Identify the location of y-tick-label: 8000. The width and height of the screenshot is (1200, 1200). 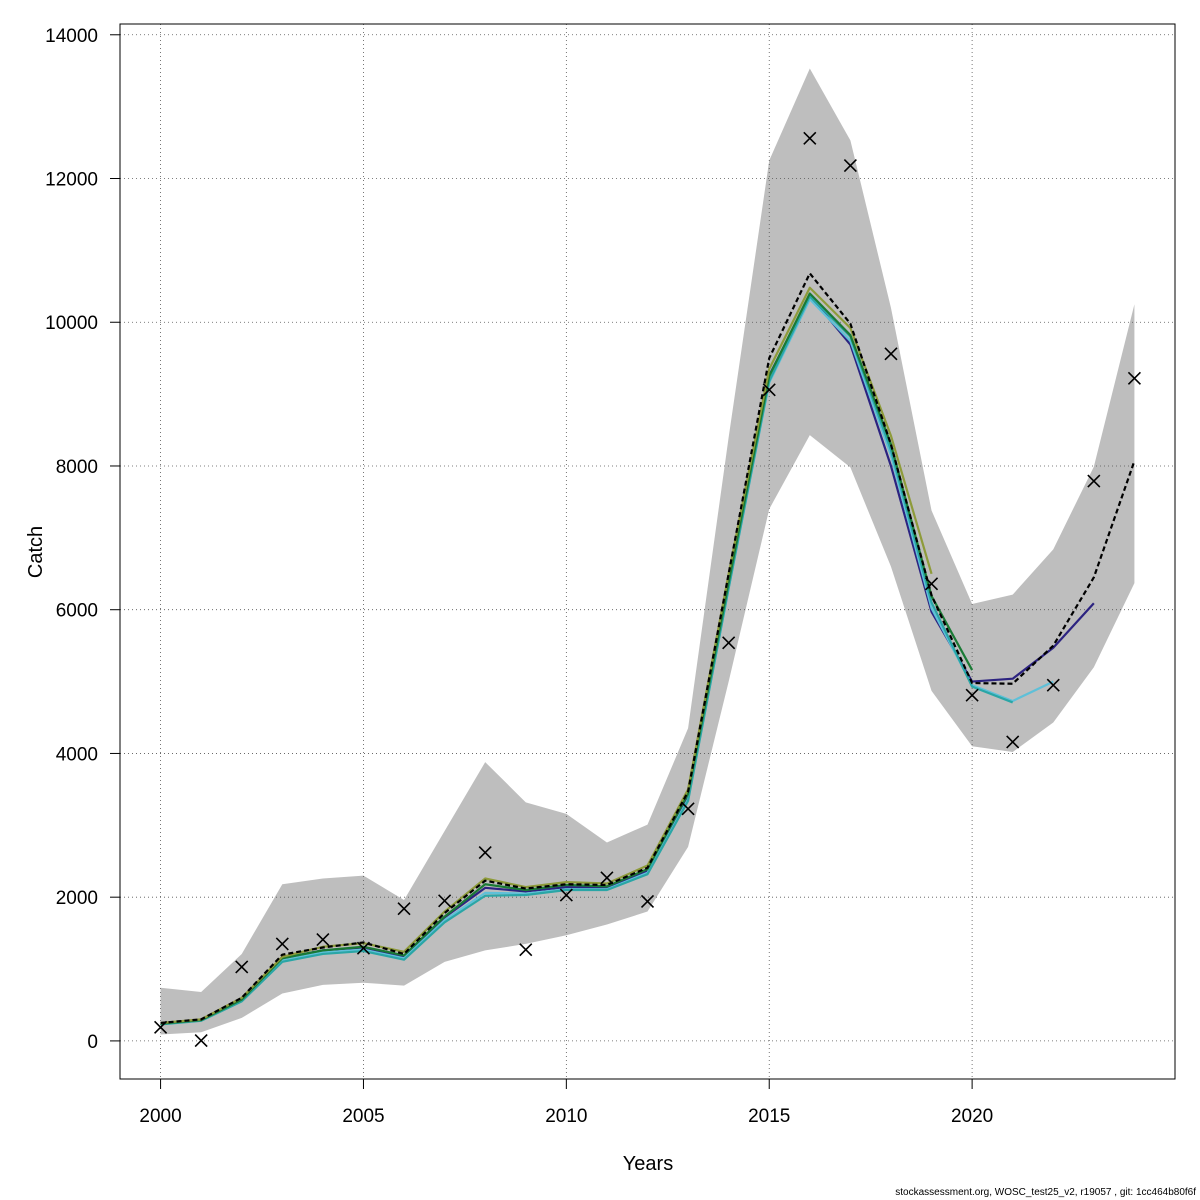
(77, 467).